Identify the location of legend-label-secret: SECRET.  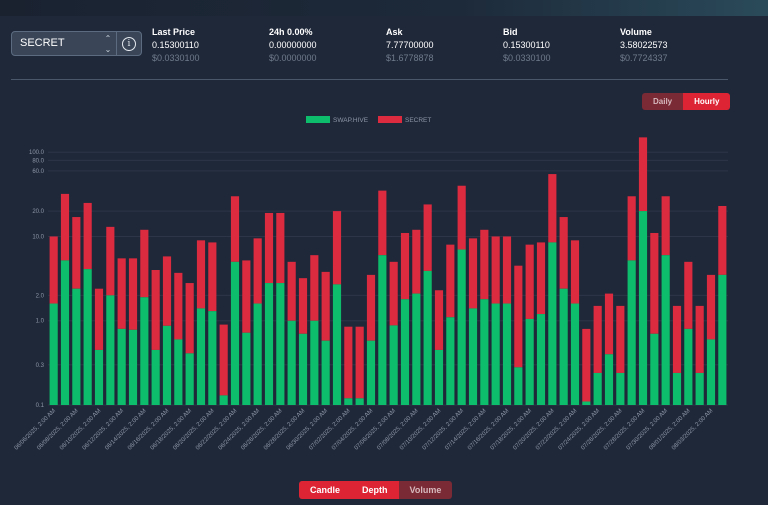
(418, 120).